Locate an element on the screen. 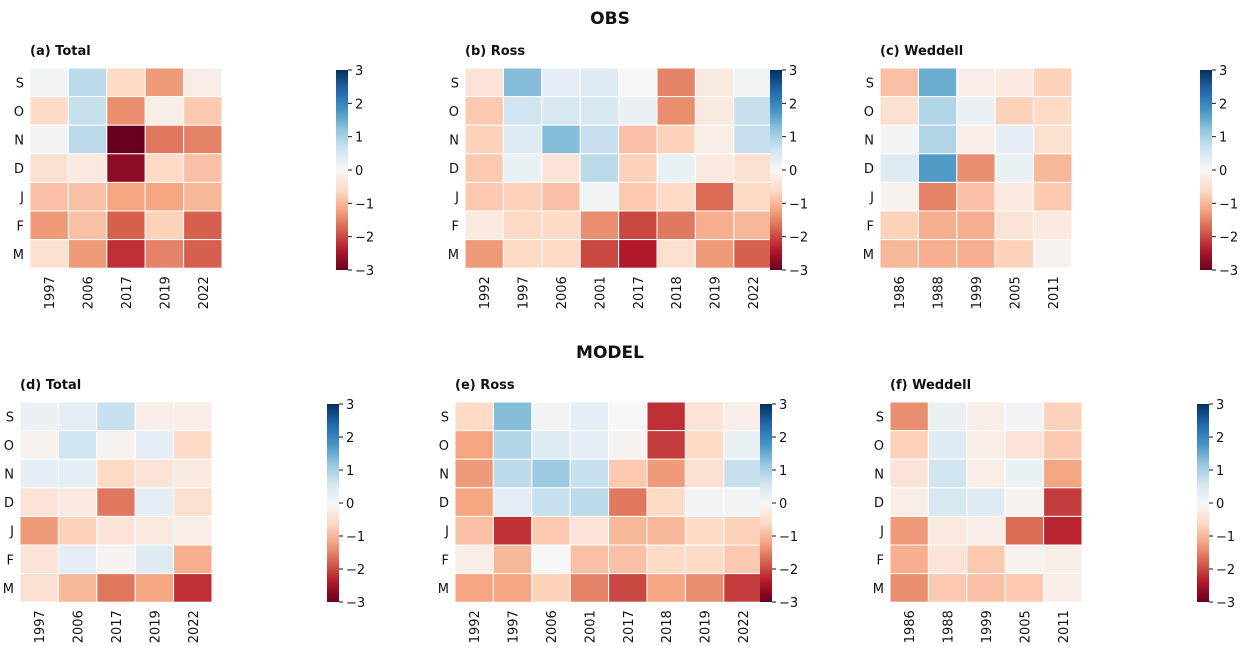 Image resolution: width=1256 pixels, height=646 pixels. panel-title: (c) Weddell is located at coordinates (921, 51).